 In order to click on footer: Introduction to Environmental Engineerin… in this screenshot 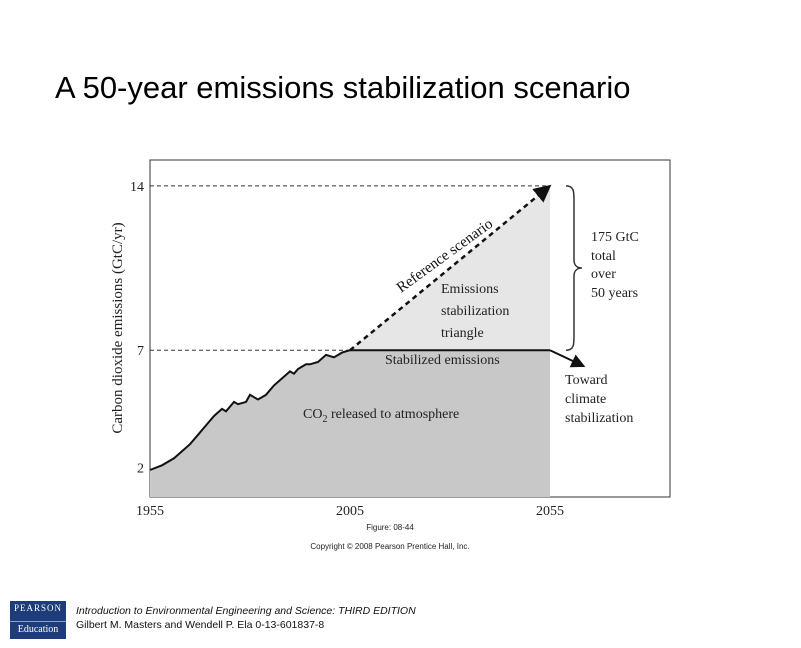, I will do `click(246, 618)`.